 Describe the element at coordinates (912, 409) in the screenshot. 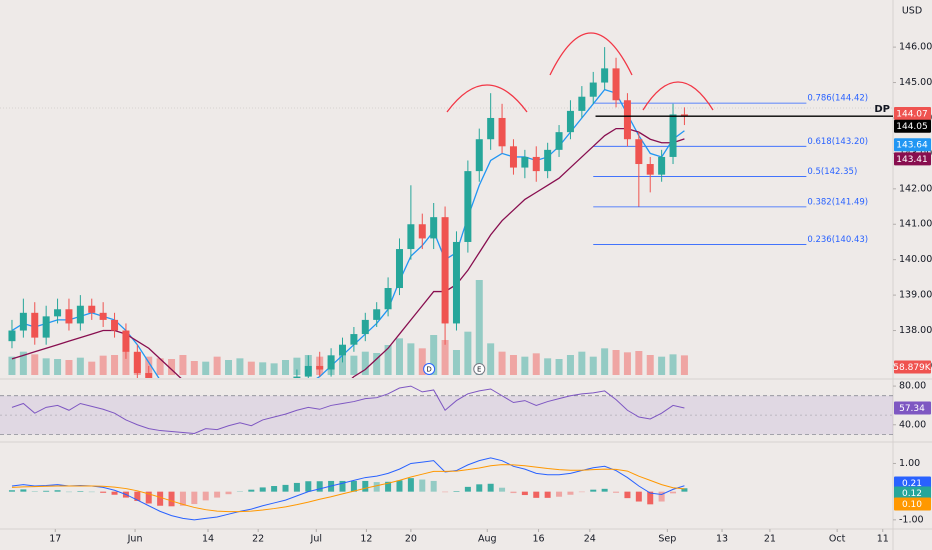

I see `rsi-tag: 57.34` at that location.